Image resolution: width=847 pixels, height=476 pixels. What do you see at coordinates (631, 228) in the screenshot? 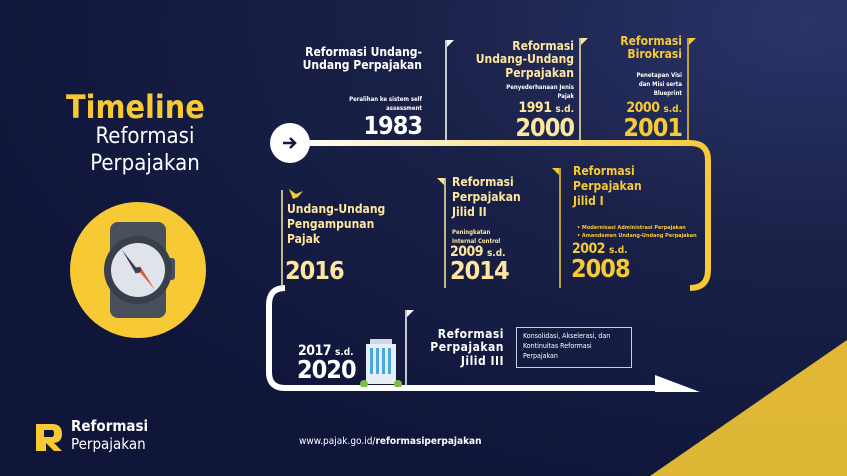
I see `bullet: • Modernisasi Administrasi Perpajakan` at bounding box center [631, 228].